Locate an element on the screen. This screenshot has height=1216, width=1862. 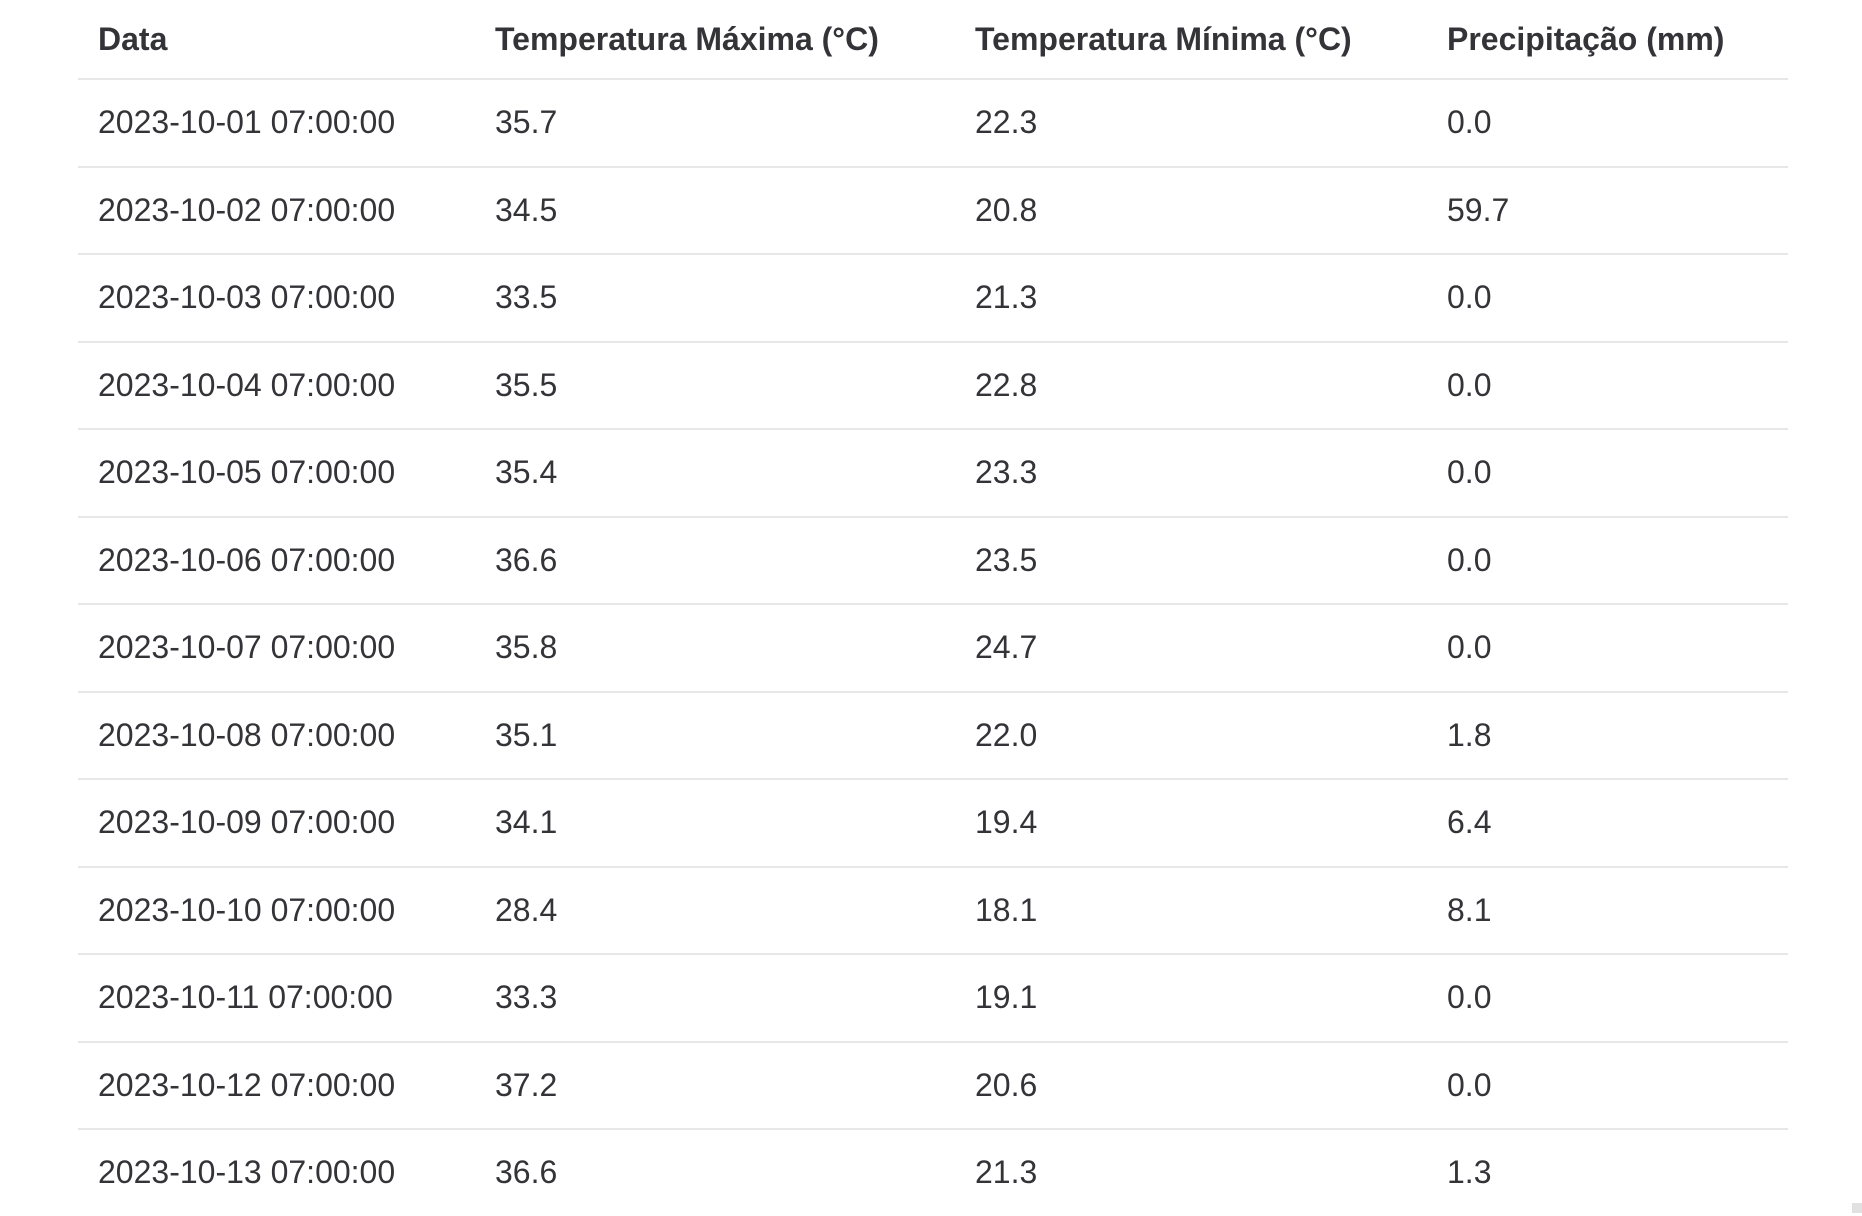
table-row: 2023-10-13 07:00:00 36.6 21.3 1.3 is located at coordinates (933, 1172).